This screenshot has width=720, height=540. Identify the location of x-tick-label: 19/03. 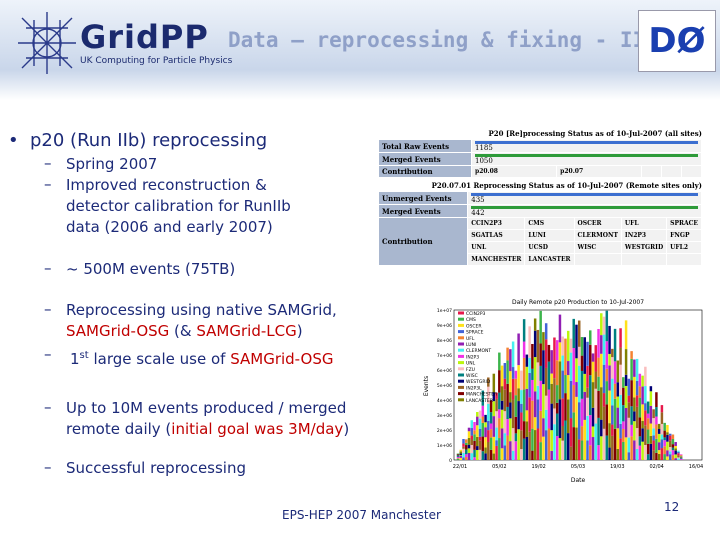
(617, 467).